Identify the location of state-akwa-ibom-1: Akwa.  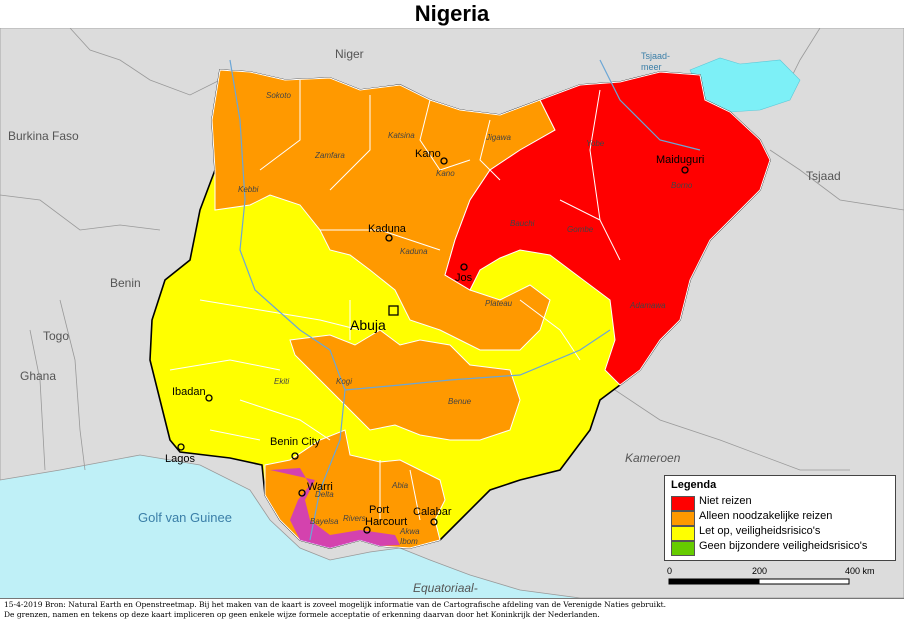
(409, 531).